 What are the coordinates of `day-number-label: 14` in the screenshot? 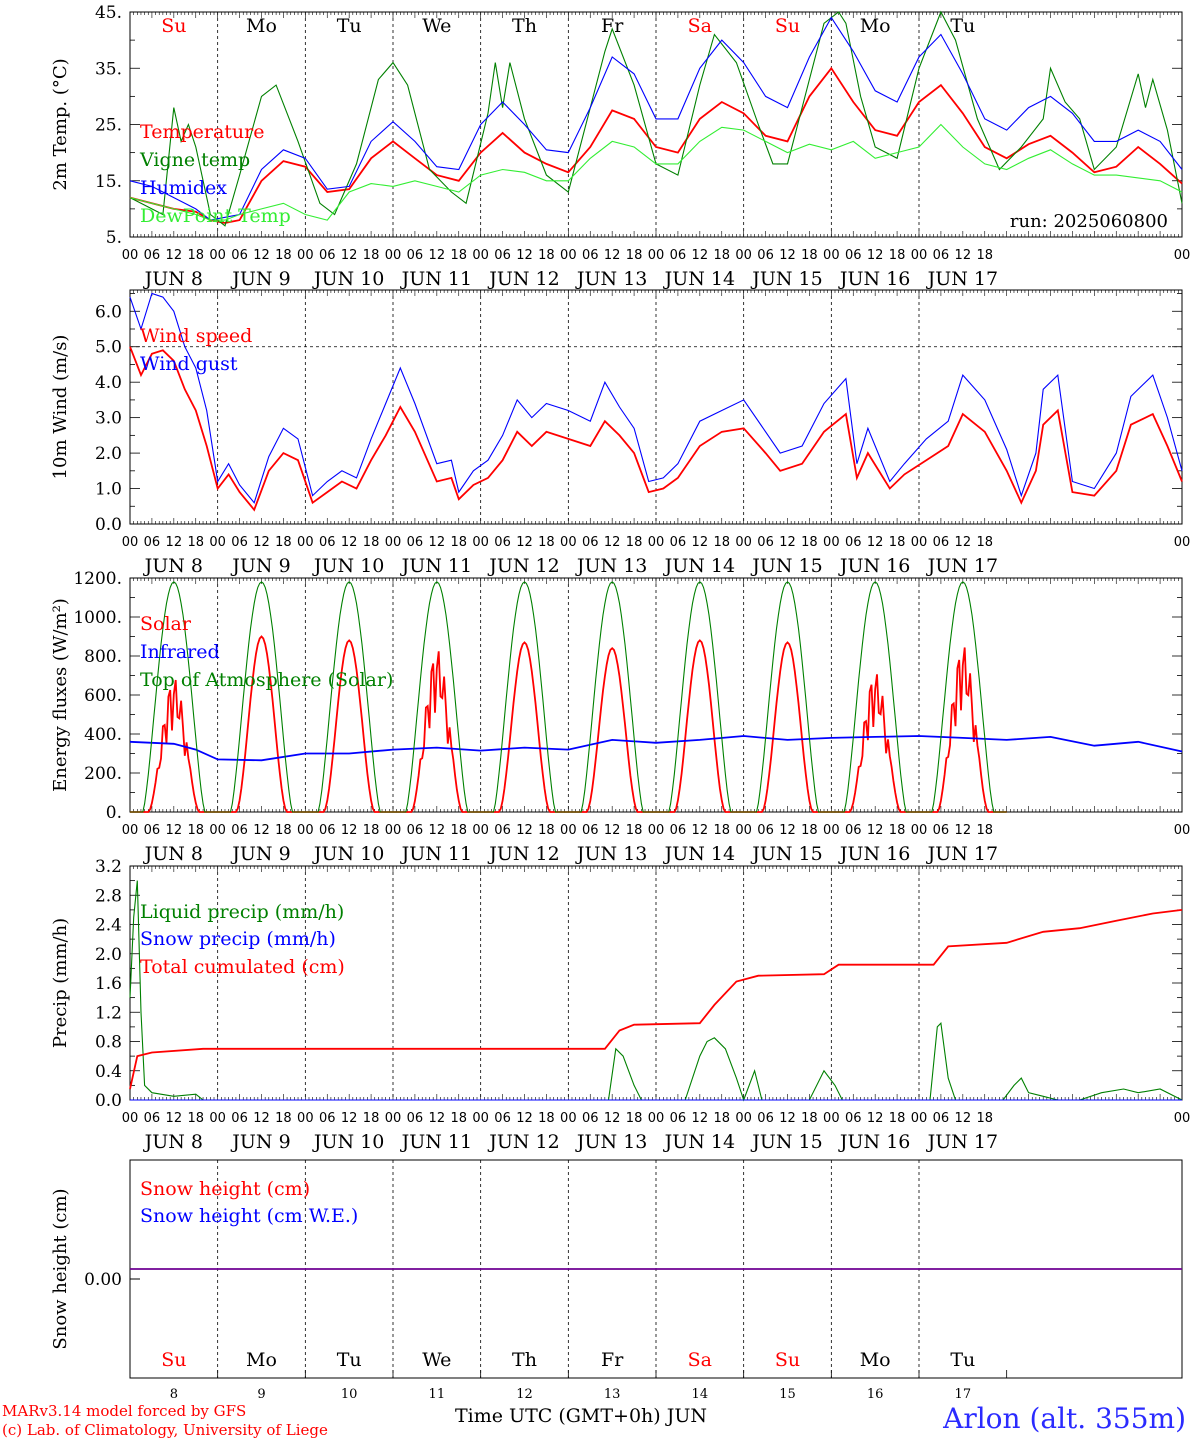 It's located at (700, 1394).